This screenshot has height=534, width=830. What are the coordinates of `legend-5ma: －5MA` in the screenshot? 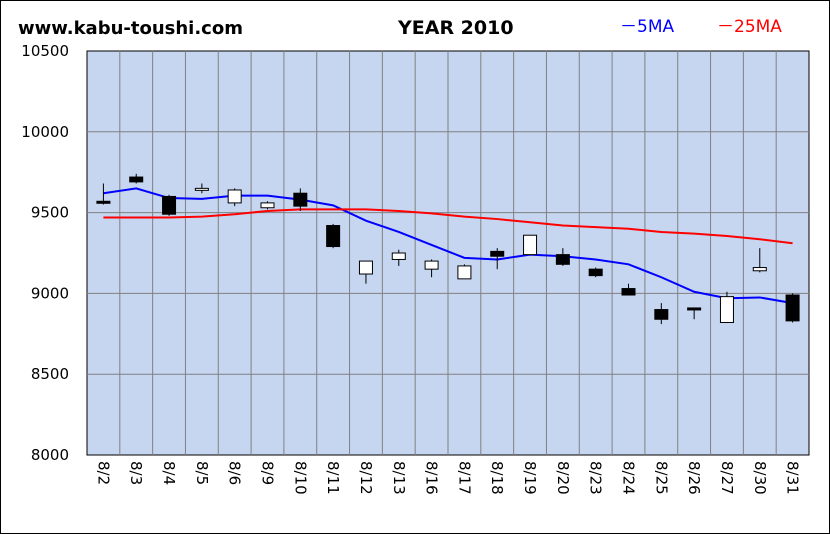 It's located at (647, 27).